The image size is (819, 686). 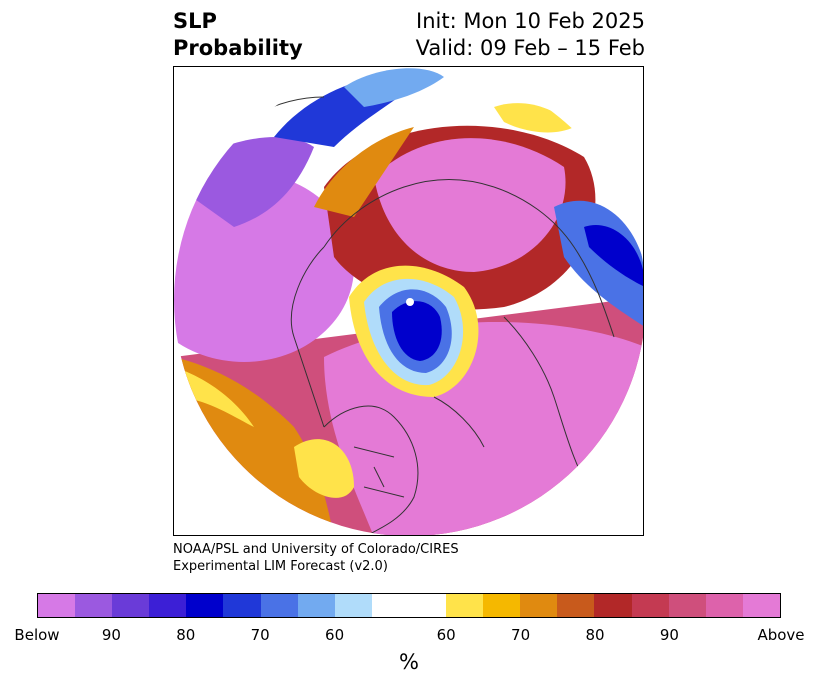 I want to click on alaska-orange-band, so click(x=364, y=172).